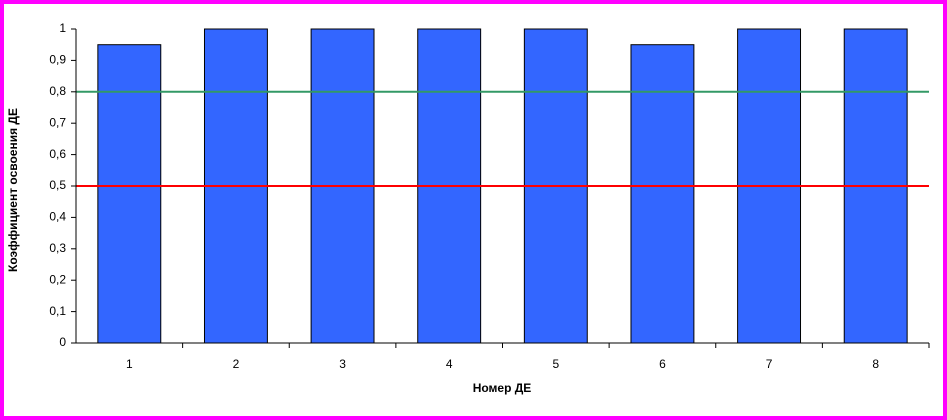 This screenshot has height=420, width=947. I want to click on y-tick-label: 0,6, so click(57, 154).